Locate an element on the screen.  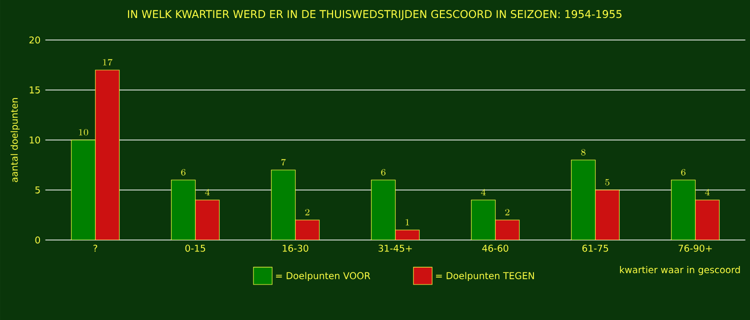
data-label: 17 is located at coordinates (107, 62).